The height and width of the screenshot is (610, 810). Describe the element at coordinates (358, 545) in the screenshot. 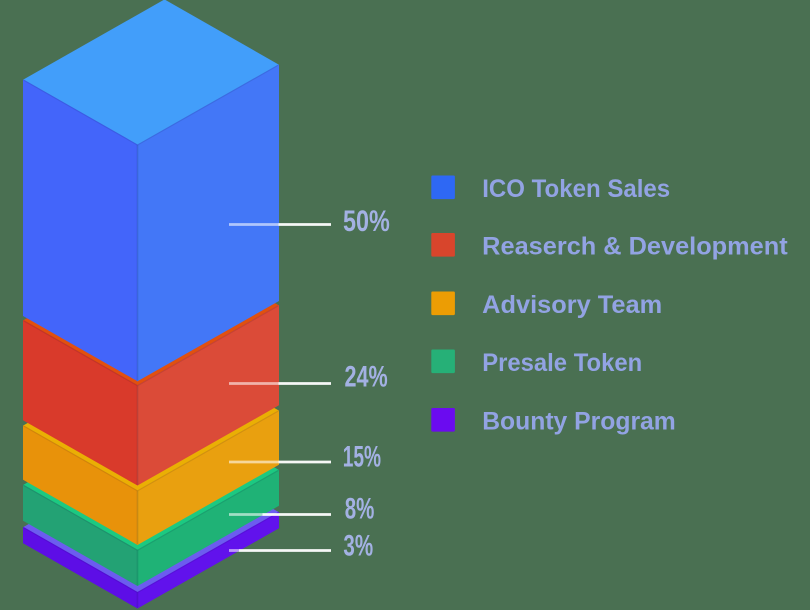

I see `svg-text: 3%` at that location.